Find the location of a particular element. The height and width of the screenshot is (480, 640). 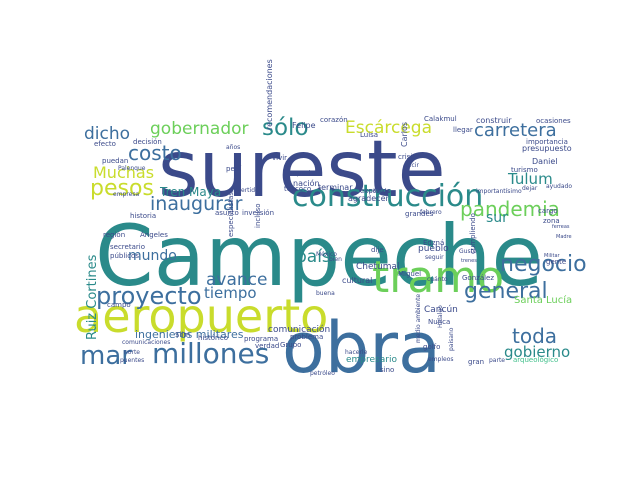

word-escarcega: Escárcega is located at coordinates (388, 128).